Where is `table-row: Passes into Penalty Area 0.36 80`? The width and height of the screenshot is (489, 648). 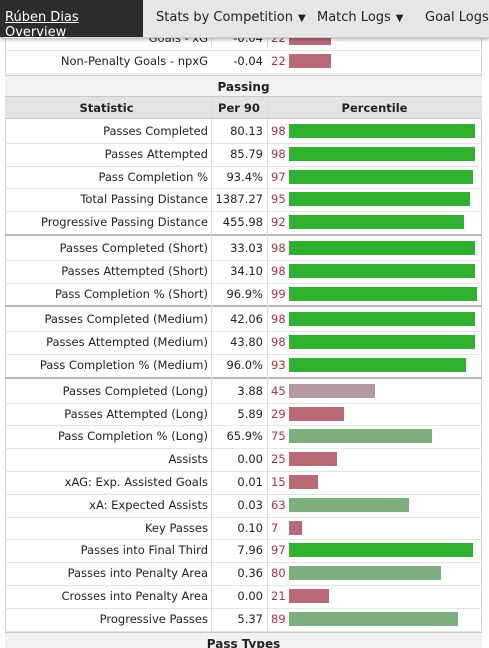 table-row: Passes into Penalty Area 0.36 80 is located at coordinates (243, 573).